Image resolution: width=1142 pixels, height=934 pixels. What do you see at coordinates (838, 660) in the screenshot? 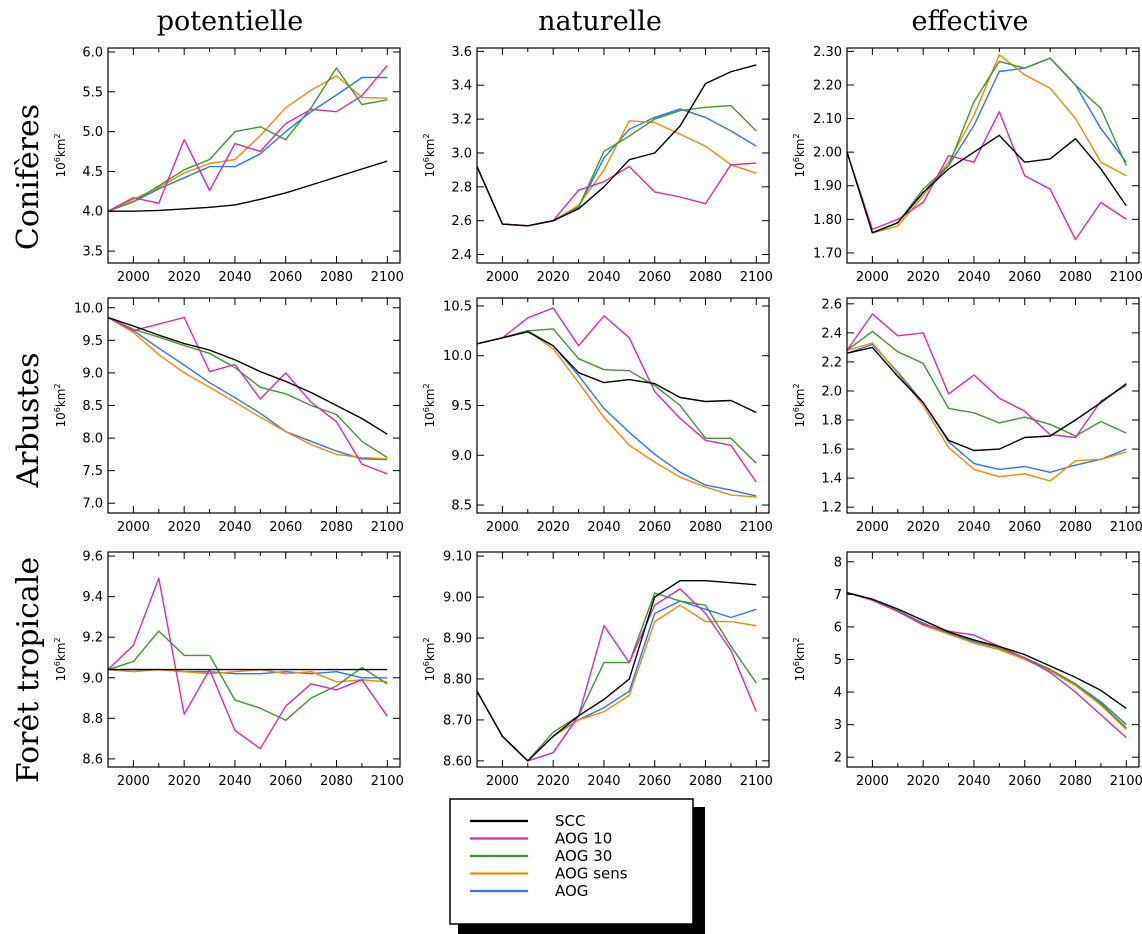
I see `y-tick-label: 5` at bounding box center [838, 660].